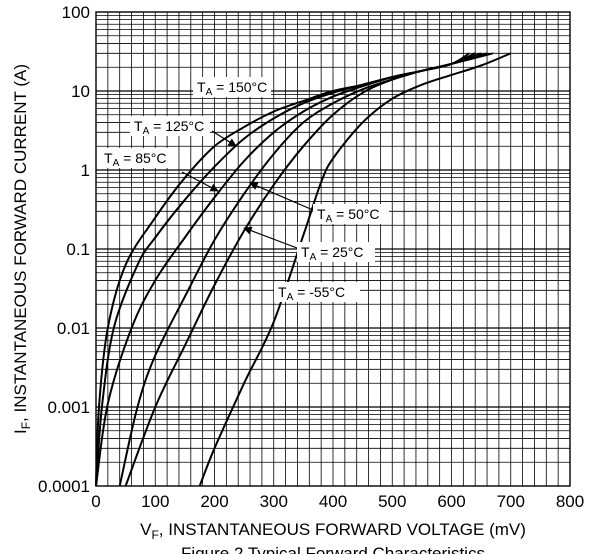  Describe the element at coordinates (64, 486) in the screenshot. I see `y-tick-label: 0.0001` at that location.